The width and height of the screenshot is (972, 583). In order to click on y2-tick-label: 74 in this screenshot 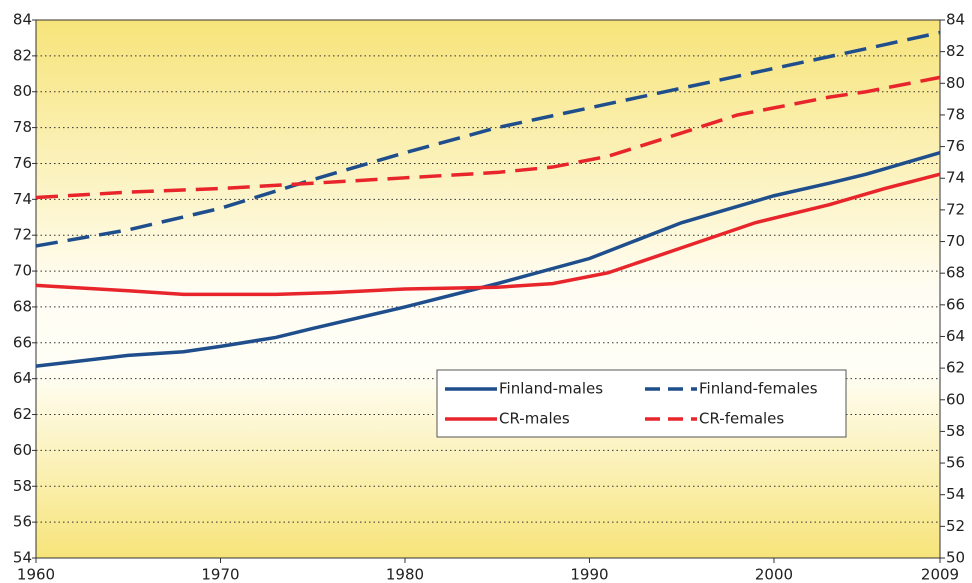, I will do `click(955, 178)`.